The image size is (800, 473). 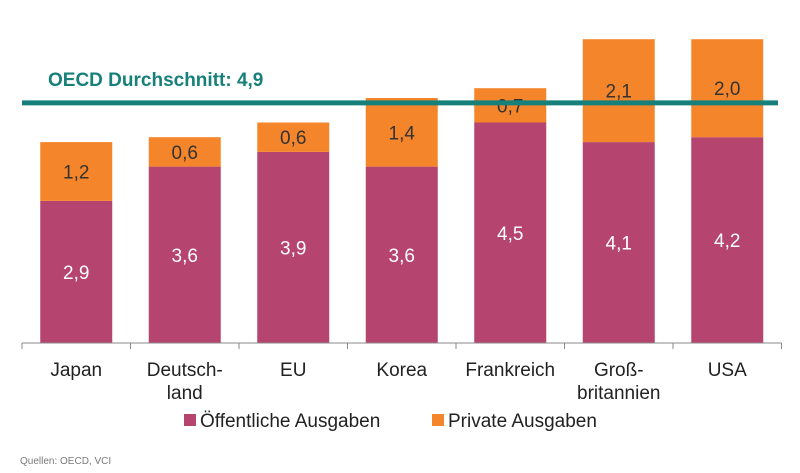 I want to click on data-label-public-3: 3,6, so click(x=402, y=256).